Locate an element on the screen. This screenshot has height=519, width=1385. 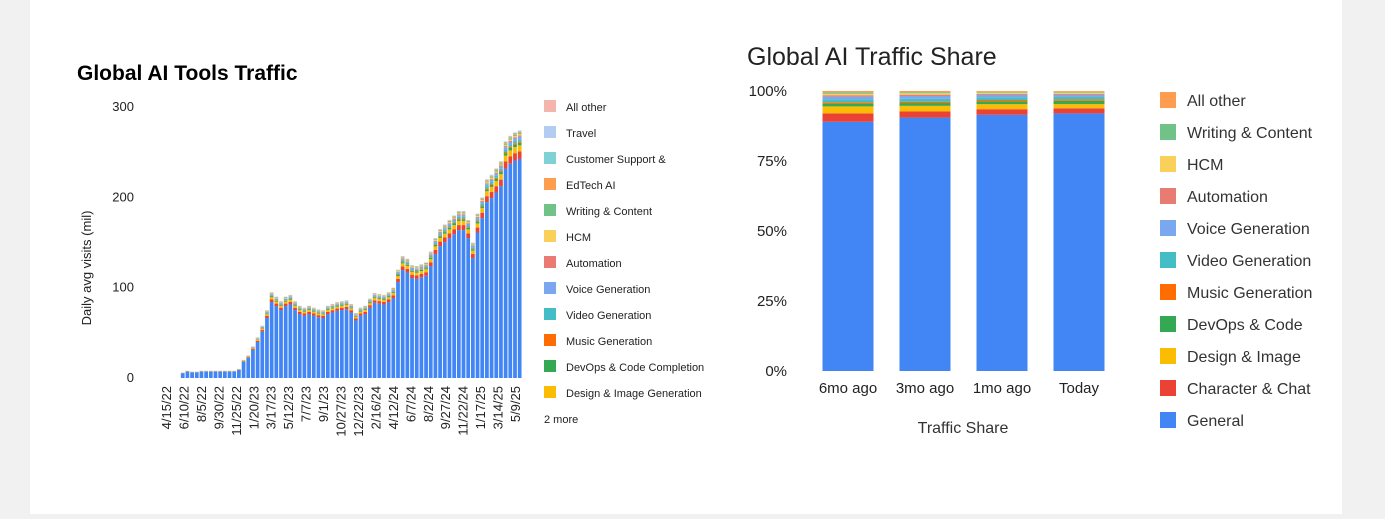
chart1-legend-item-11: Design & Image Generation is located at coordinates (623, 393).